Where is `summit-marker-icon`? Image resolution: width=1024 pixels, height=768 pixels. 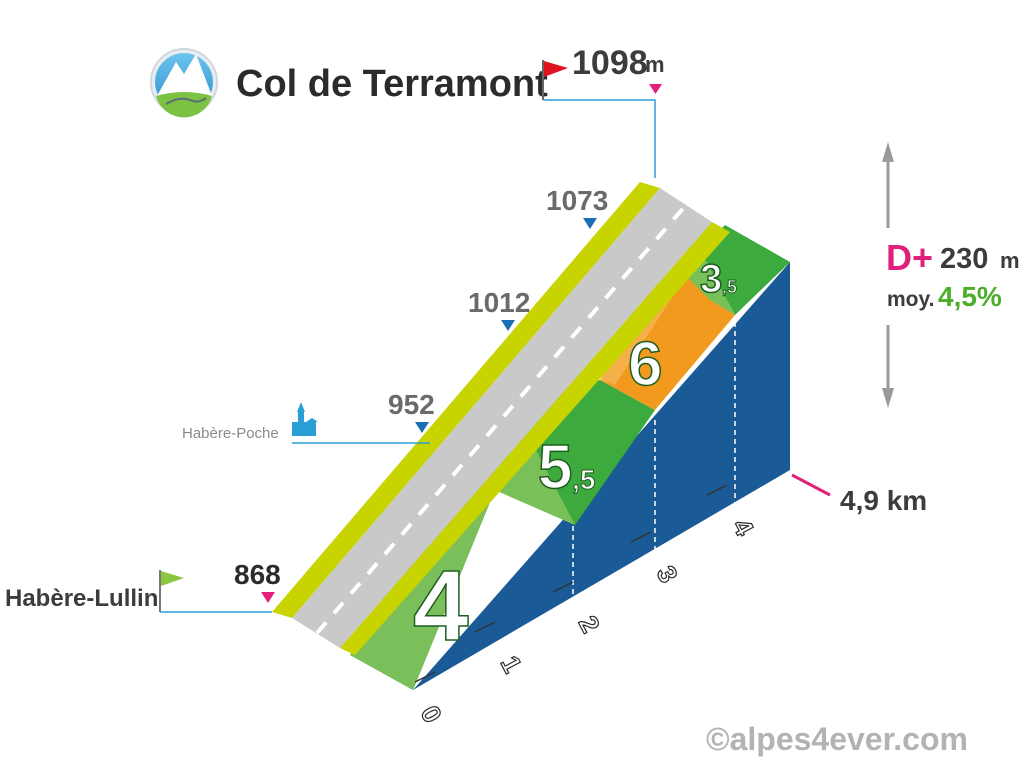
summit-marker-icon is located at coordinates (655, 89).